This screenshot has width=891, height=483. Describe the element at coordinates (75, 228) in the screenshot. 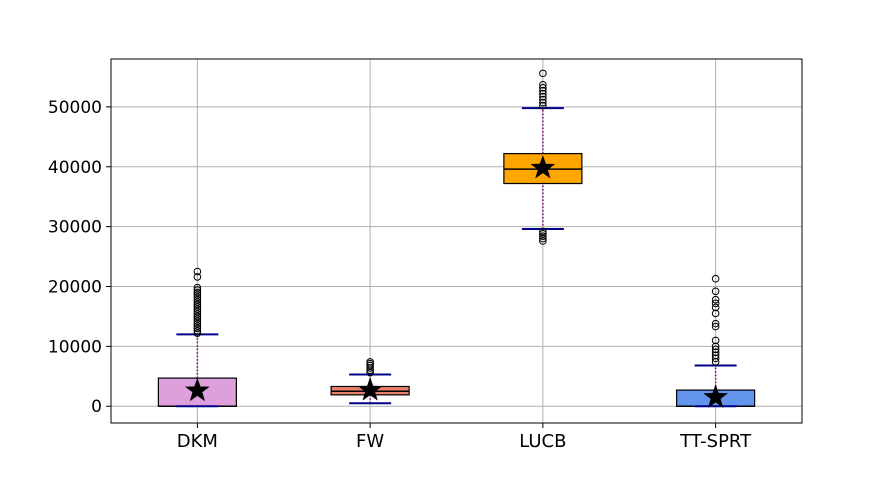

I see `y-tick-label: 30000` at that location.